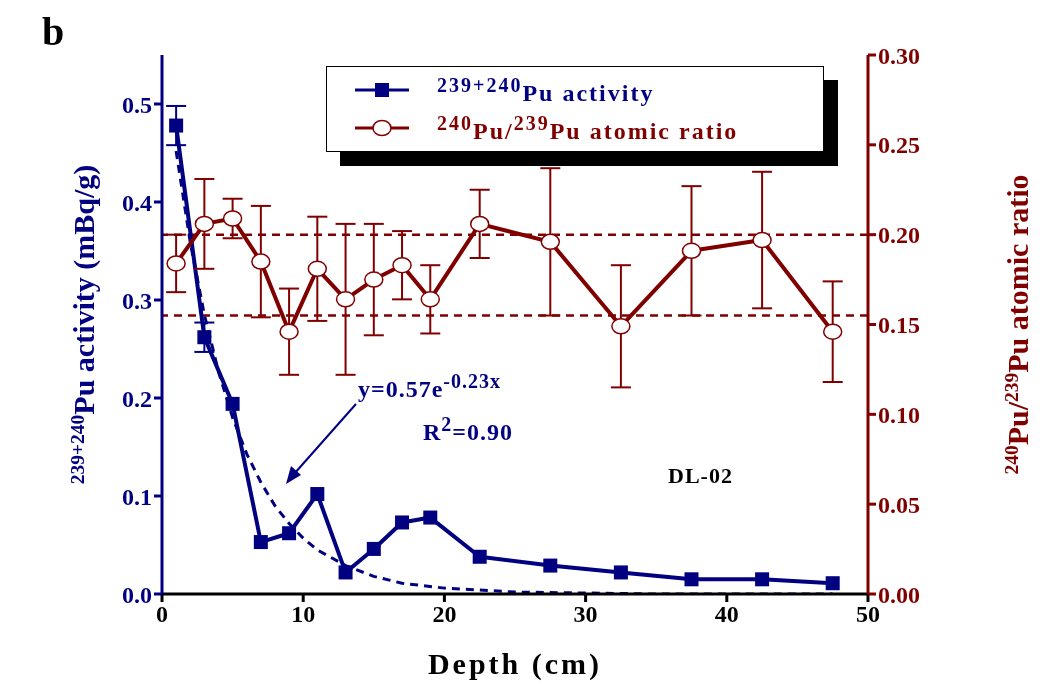  Describe the element at coordinates (899, 325) in the screenshot. I see `y2-tick-label: 0.15` at that location.